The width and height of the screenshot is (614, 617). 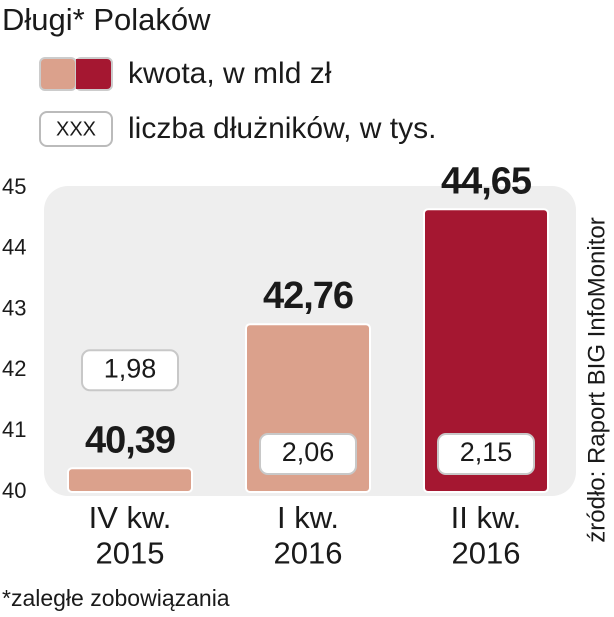 What do you see at coordinates (14, 186) in the screenshot?
I see `y-tick-label: 45` at bounding box center [14, 186].